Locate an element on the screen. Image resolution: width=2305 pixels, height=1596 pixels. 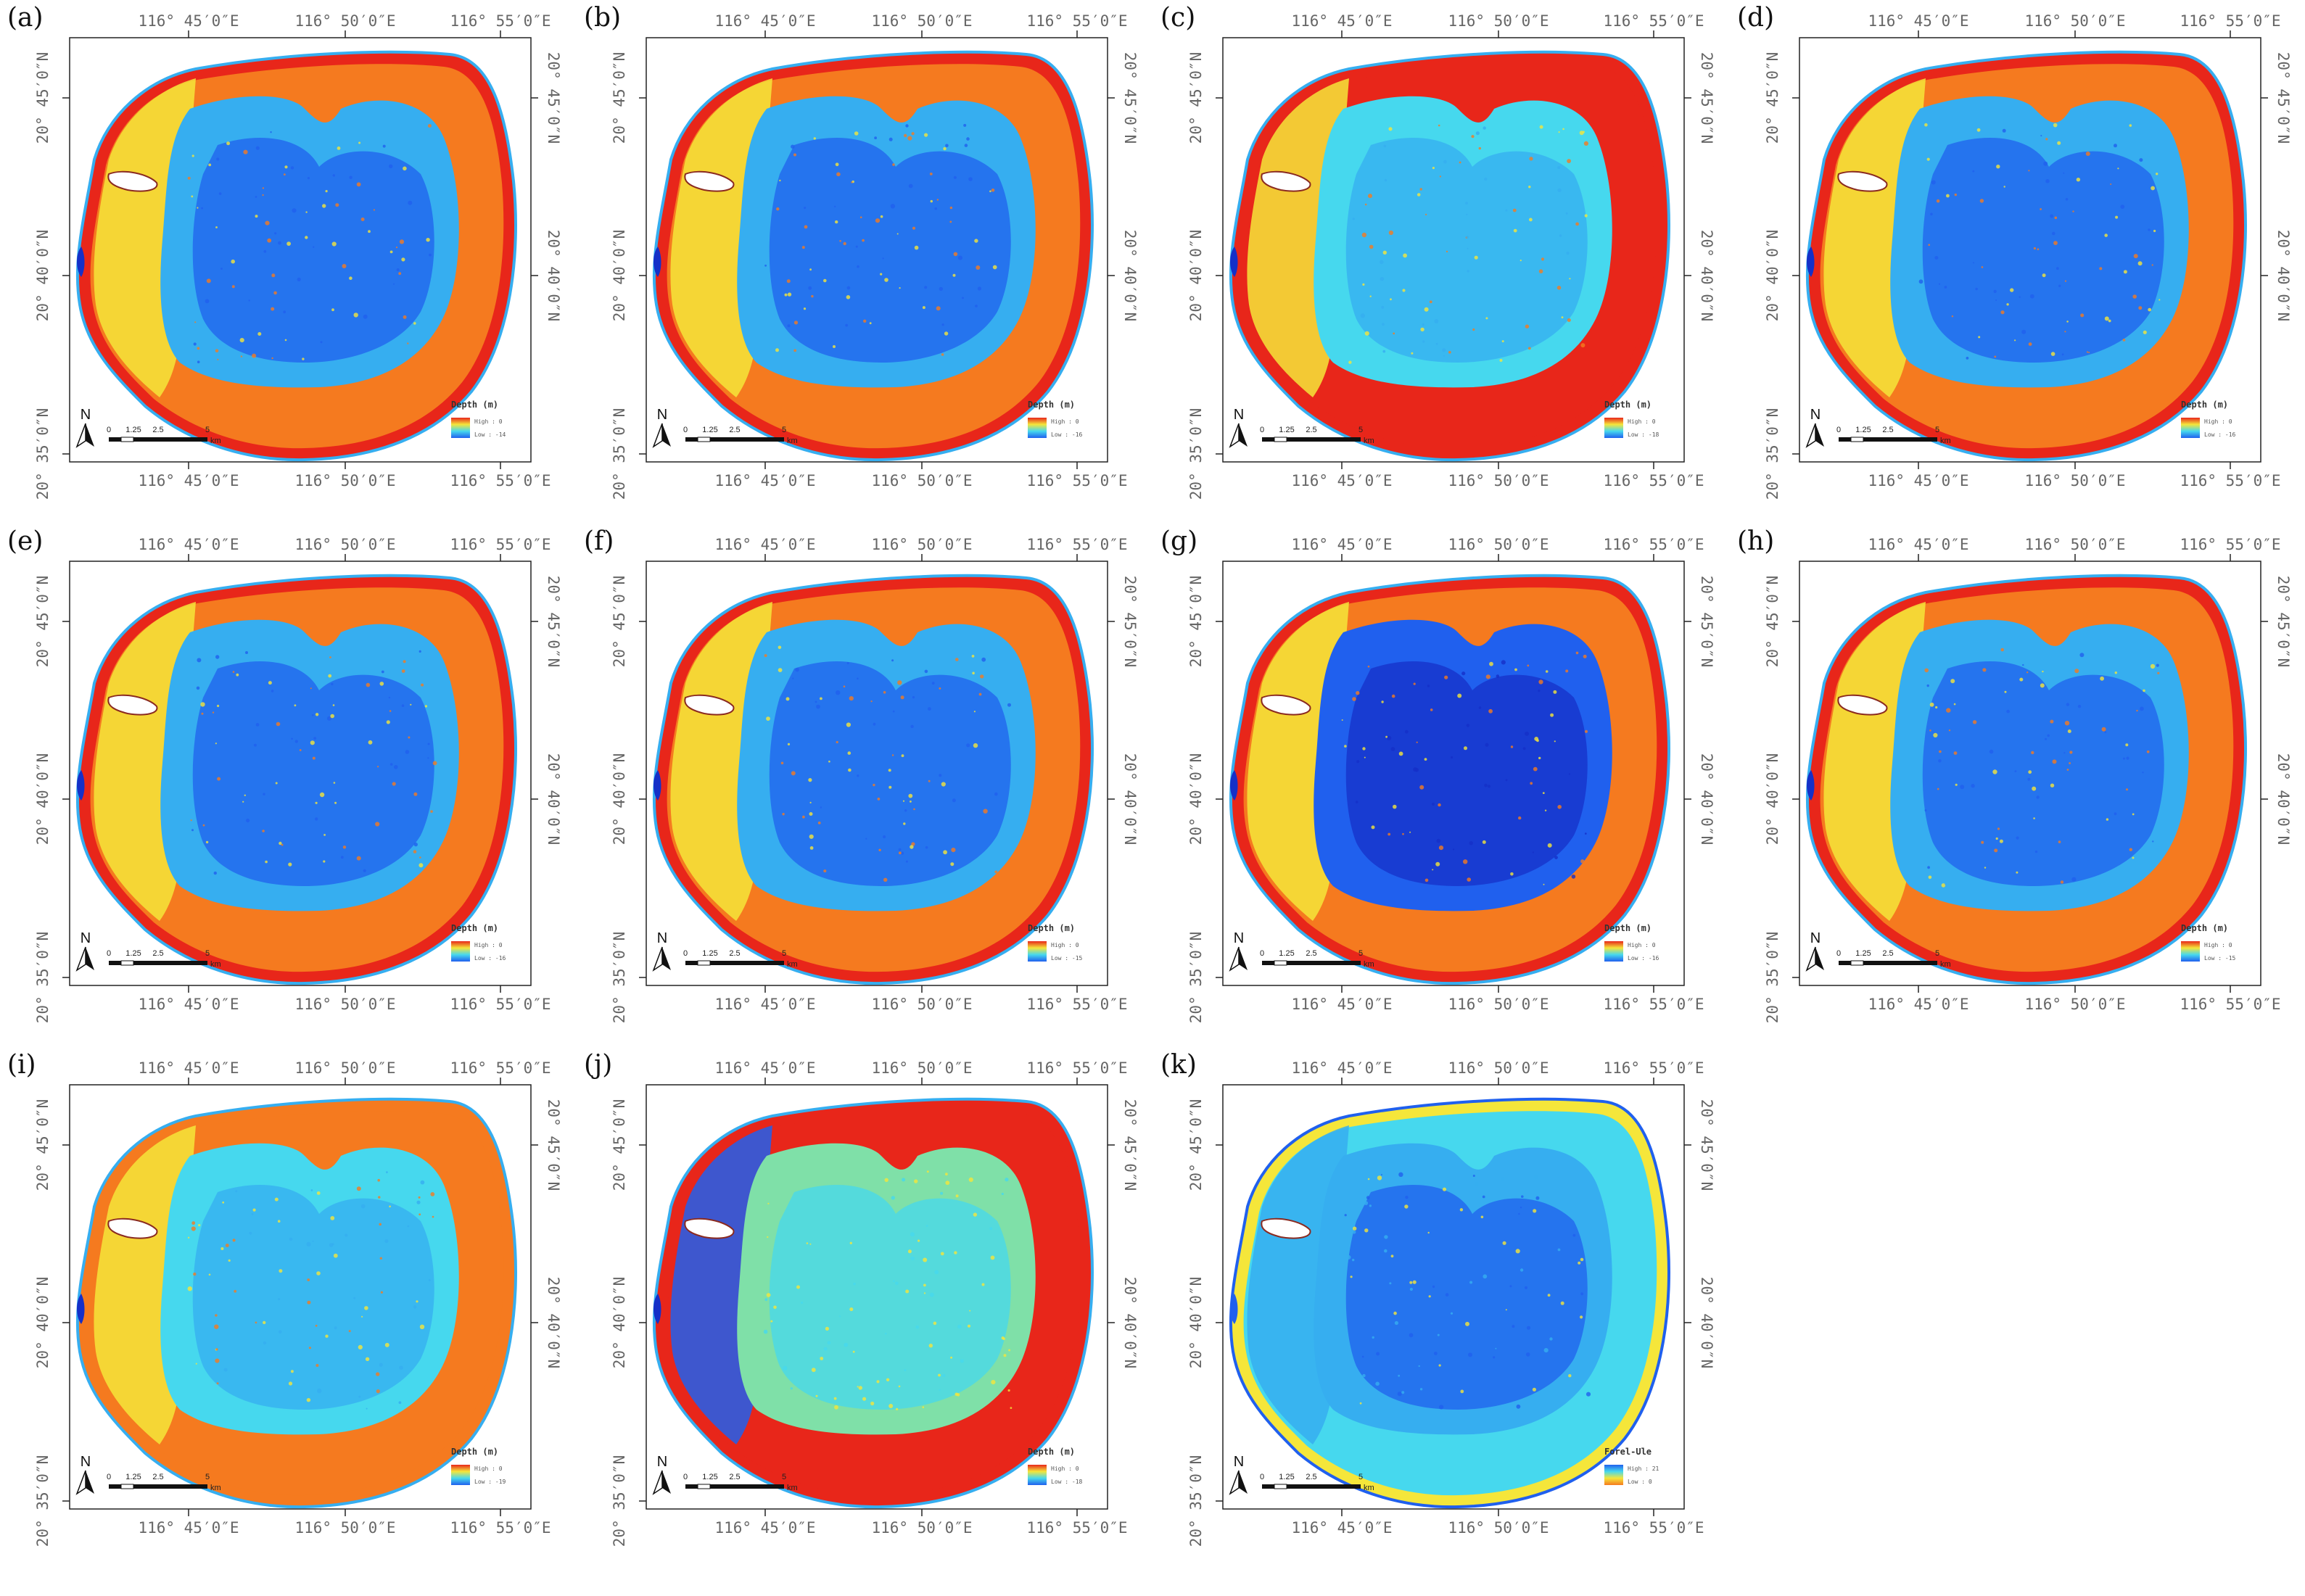
lon-label-top-2: 116° 50′0″E is located at coordinates (344, 1068).